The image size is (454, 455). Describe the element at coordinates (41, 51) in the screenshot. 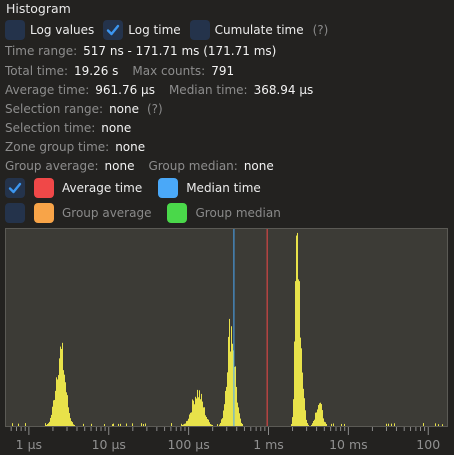

I see `time-range-label: Time range:` at that location.